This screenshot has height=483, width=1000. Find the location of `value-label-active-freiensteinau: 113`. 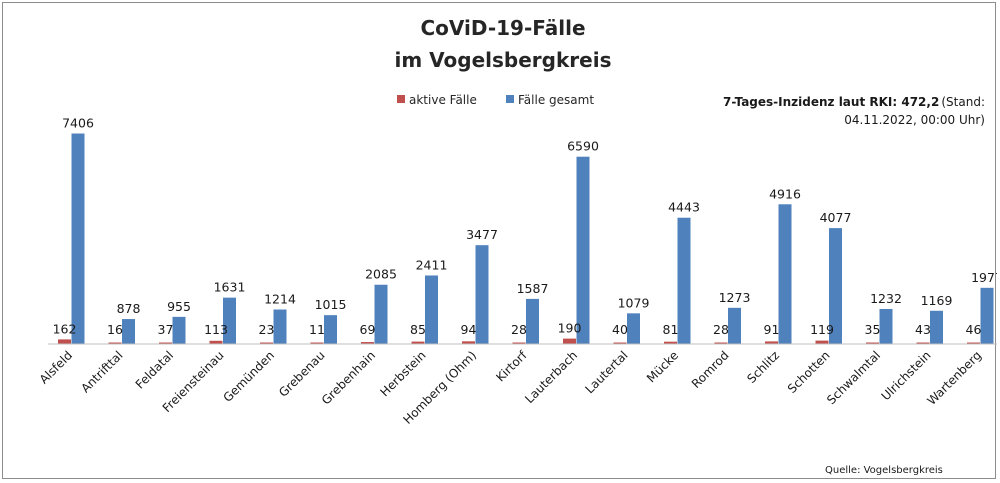

value-label-active-freiensteinau: 113 is located at coordinates (216, 329).